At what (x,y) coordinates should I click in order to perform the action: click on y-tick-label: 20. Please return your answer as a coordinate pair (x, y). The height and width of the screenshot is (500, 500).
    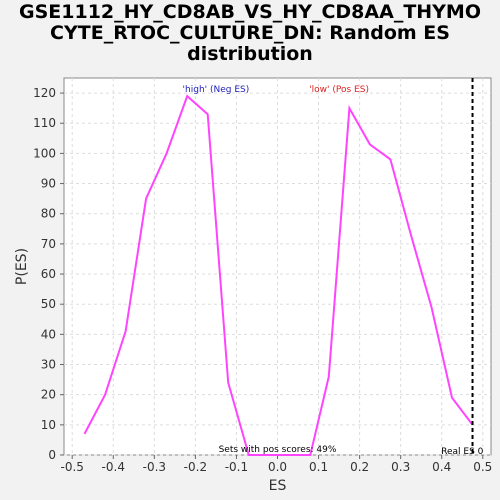
    Looking at the image, I should click on (48, 395).